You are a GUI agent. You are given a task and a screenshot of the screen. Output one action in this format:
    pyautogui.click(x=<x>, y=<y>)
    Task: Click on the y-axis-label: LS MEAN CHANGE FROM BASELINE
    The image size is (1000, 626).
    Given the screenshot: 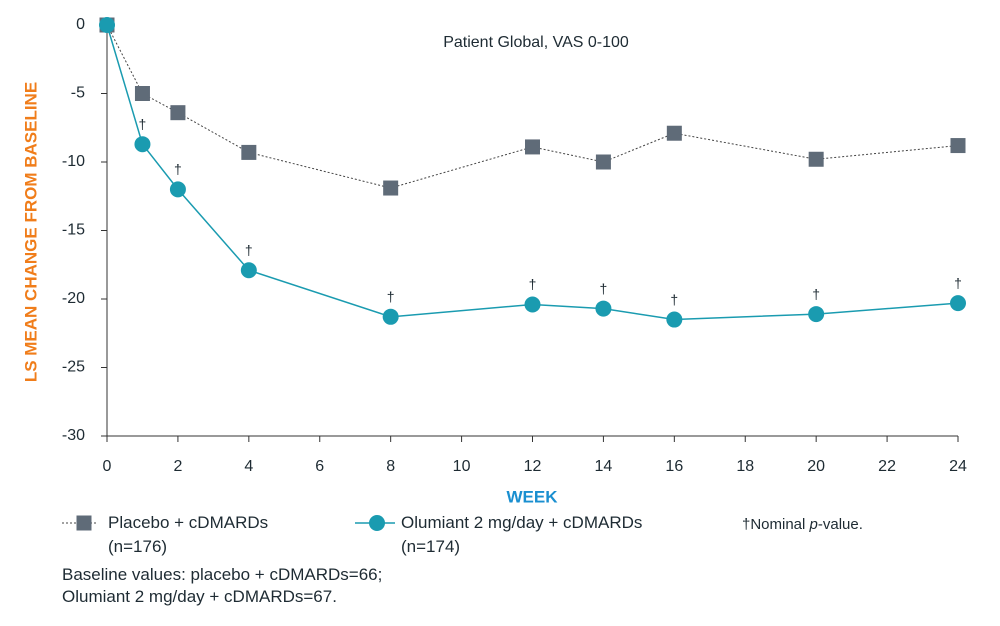 What is the action you would take?
    pyautogui.click(x=30, y=232)
    